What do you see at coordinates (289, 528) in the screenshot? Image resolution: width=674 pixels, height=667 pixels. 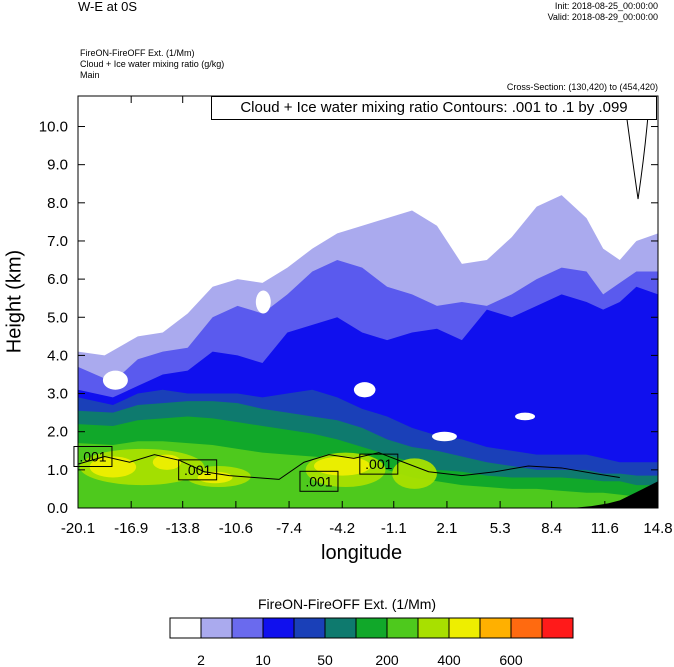 I see `x-tick-label-4: -7.4` at bounding box center [289, 528].